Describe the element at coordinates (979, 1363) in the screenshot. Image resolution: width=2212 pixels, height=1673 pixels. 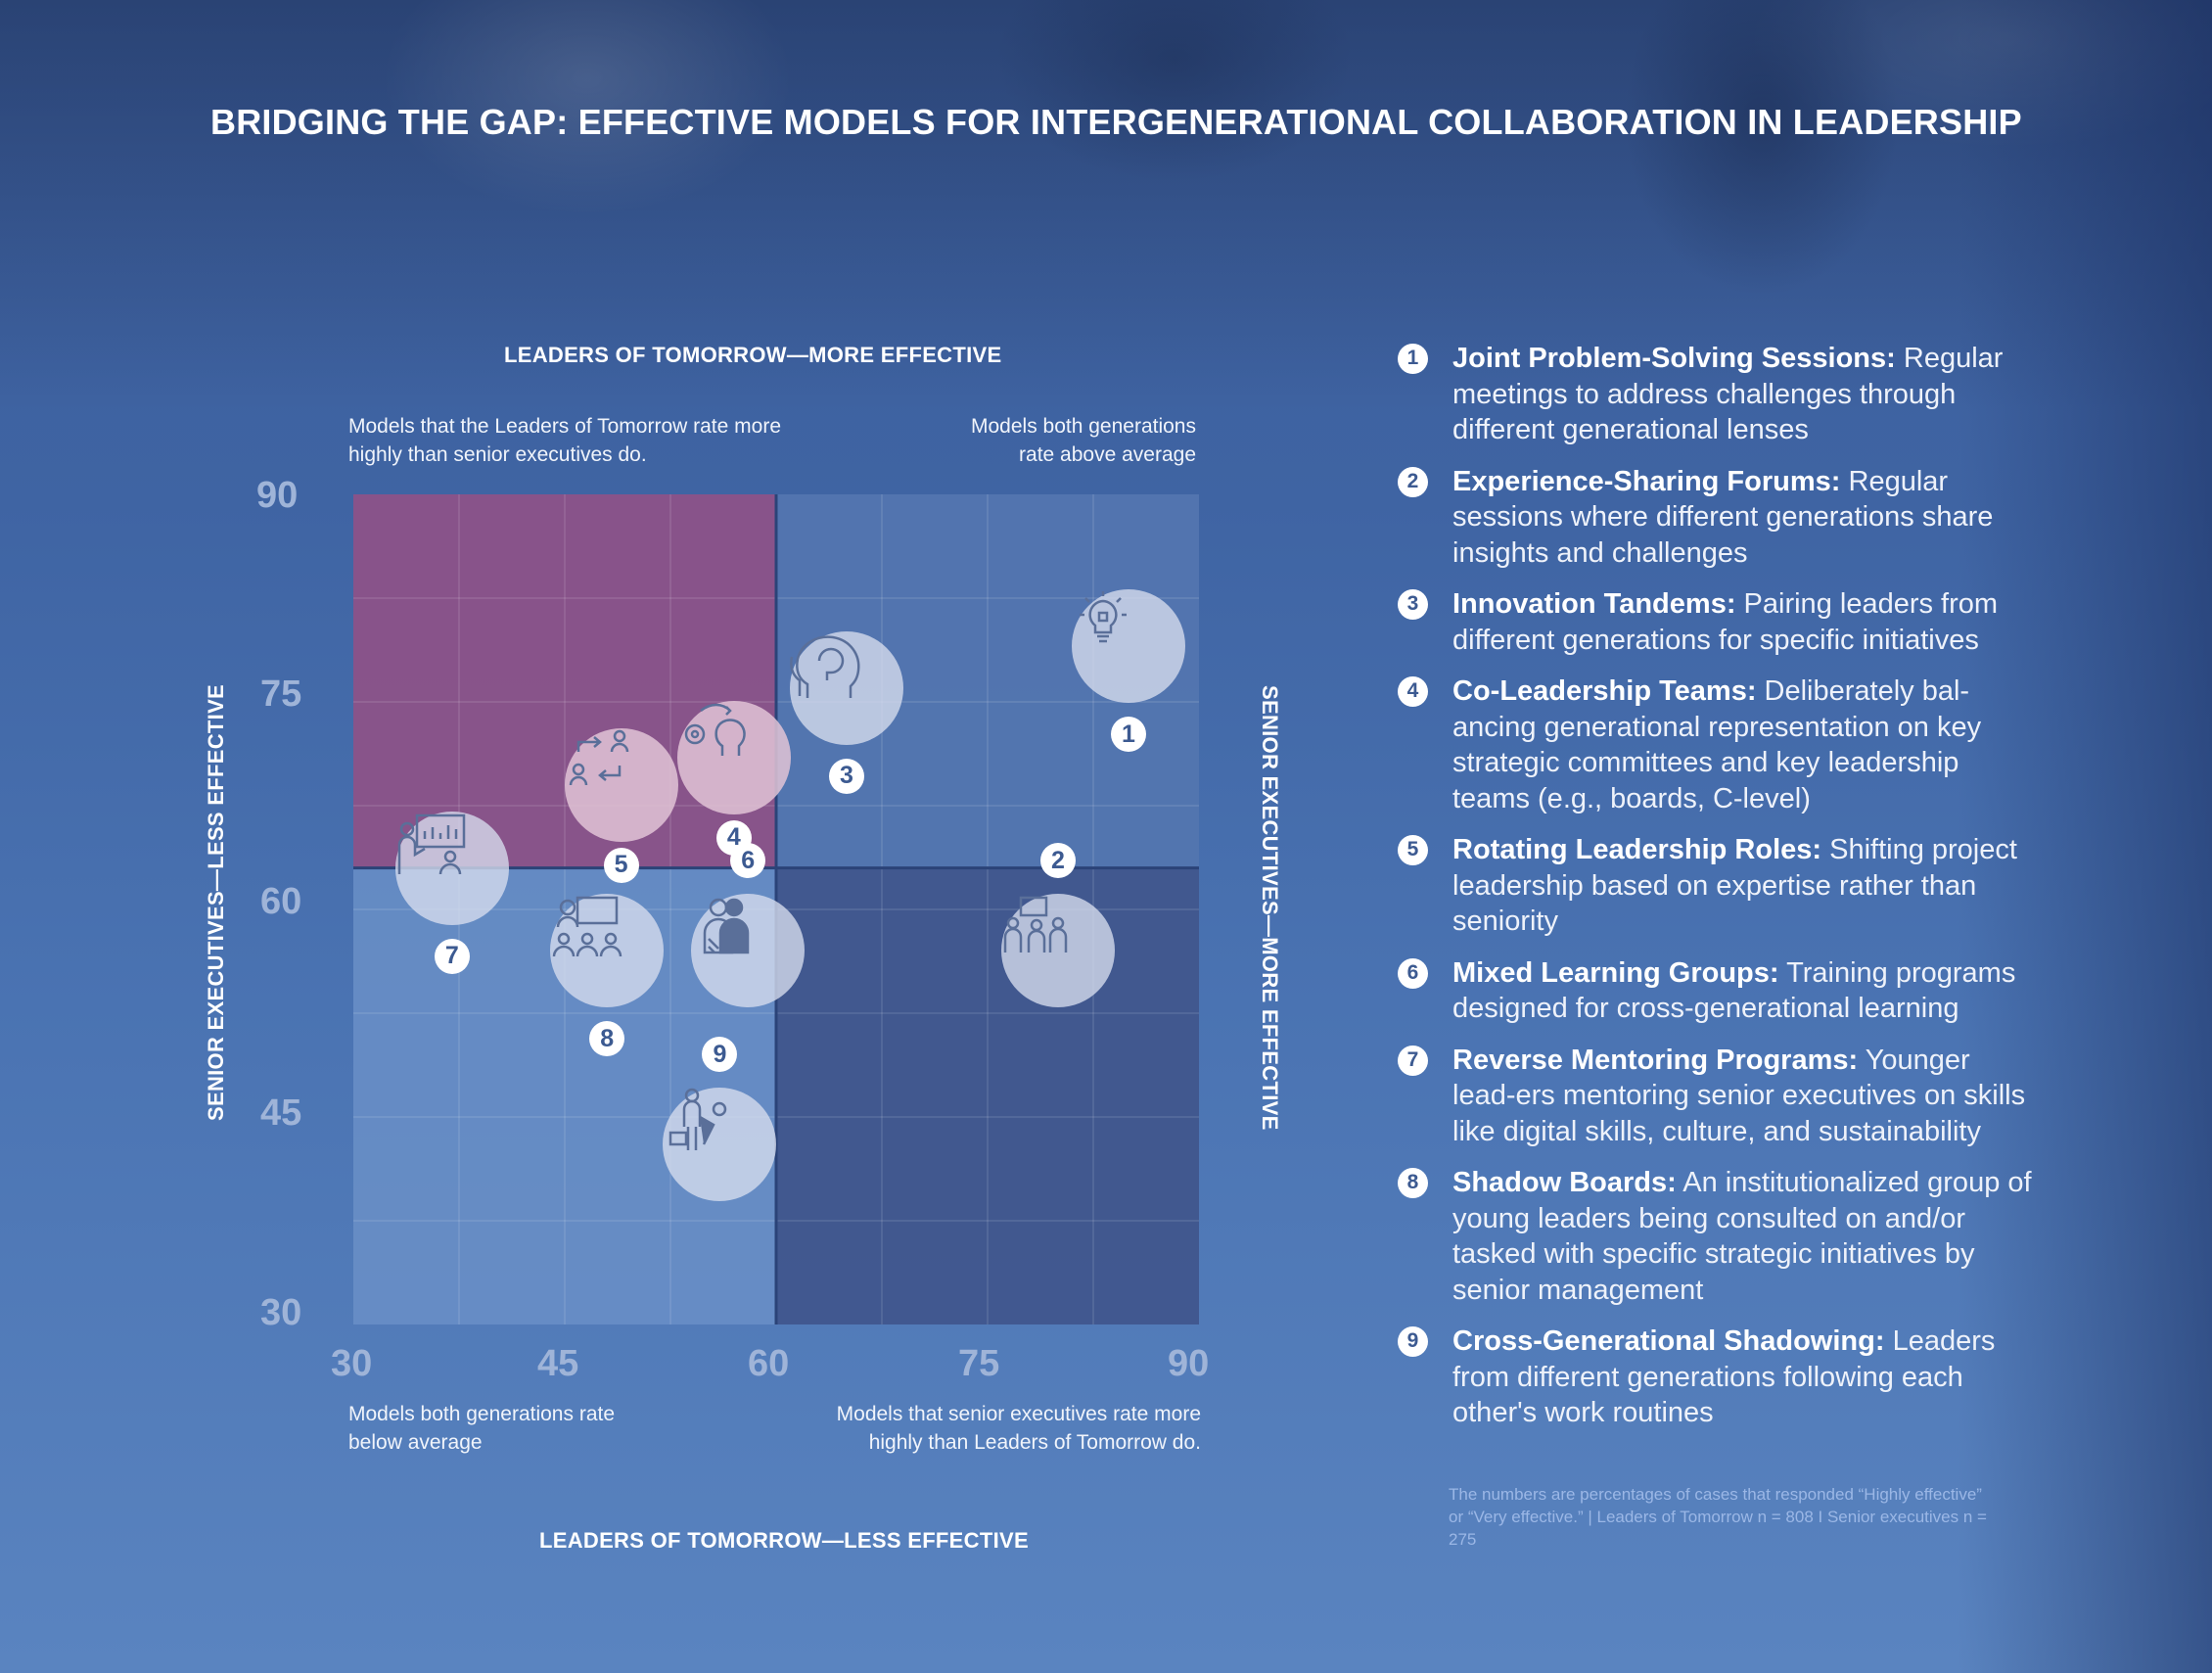
I see `x-tick-75: 75` at that location.